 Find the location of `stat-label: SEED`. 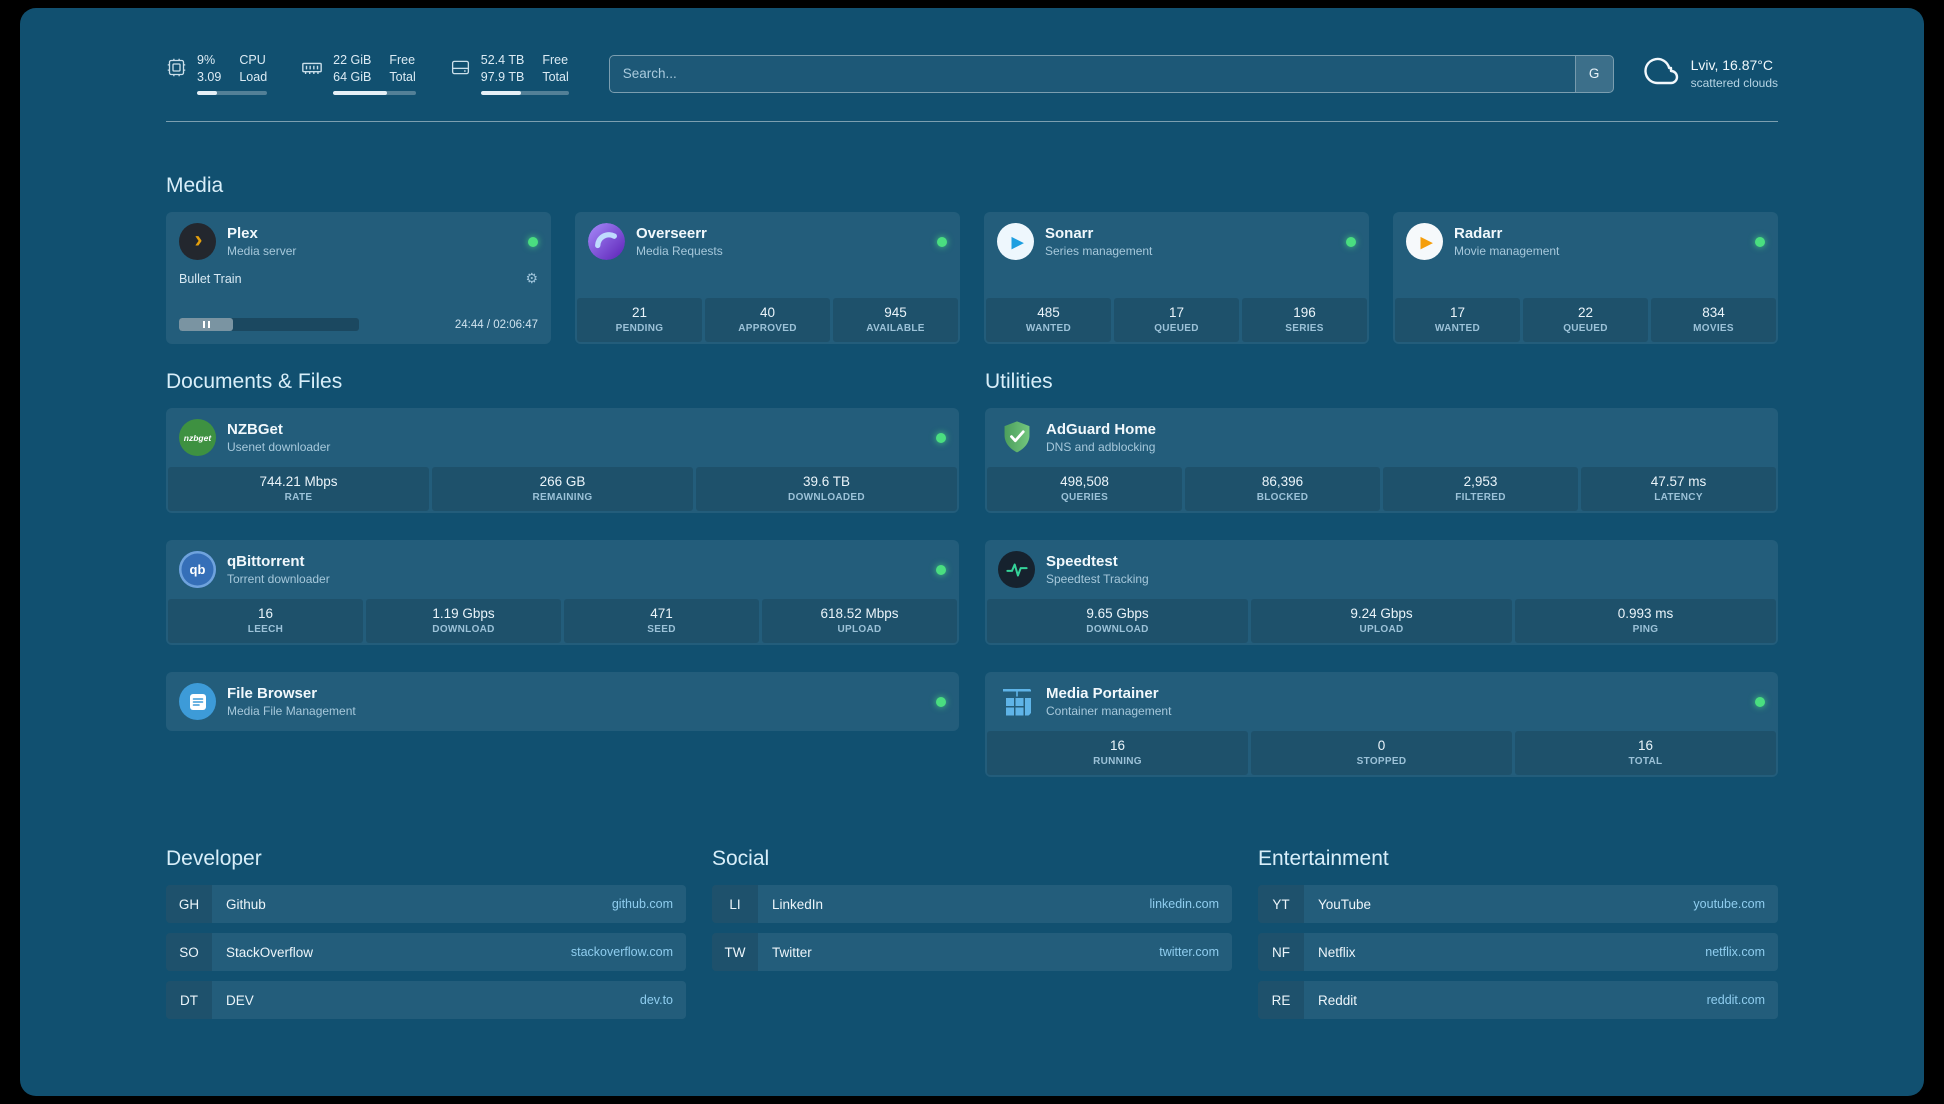

stat-label: SEED is located at coordinates (661, 629).